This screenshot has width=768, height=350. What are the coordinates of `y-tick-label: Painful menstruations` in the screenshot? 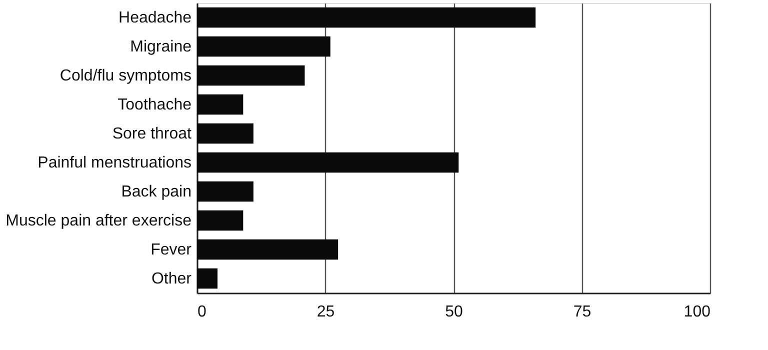 It's located at (115, 163).